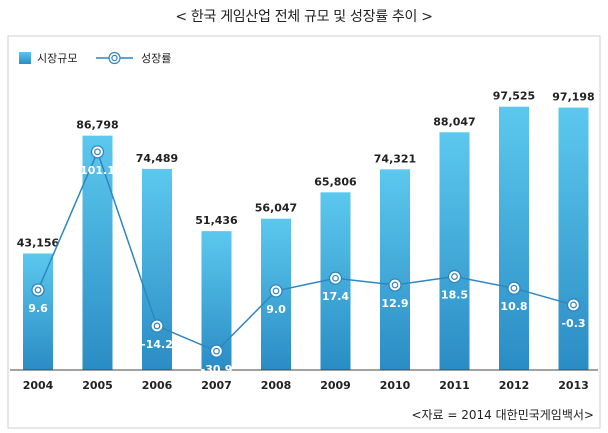 This screenshot has height=433, width=608. Describe the element at coordinates (97, 152) in the screenshot. I see `growth-marker-inner-2005` at that location.